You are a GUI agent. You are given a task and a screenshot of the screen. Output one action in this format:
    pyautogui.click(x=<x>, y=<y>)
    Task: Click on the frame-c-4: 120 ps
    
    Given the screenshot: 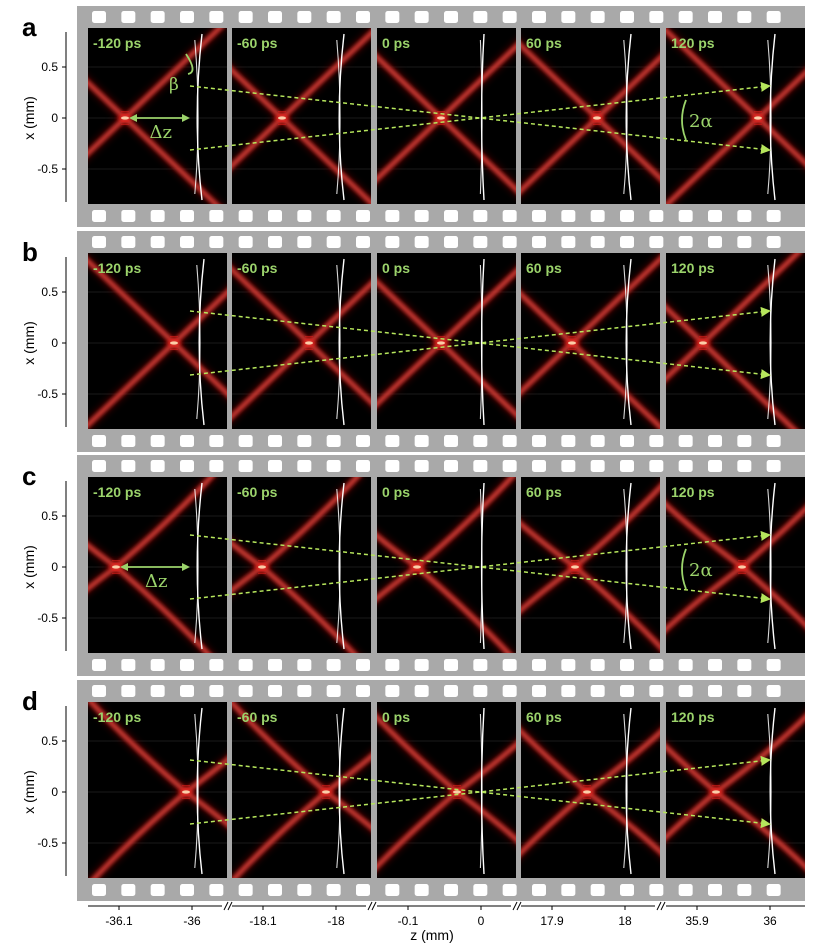 What is the action you would take?
    pyautogui.click(x=735, y=565)
    